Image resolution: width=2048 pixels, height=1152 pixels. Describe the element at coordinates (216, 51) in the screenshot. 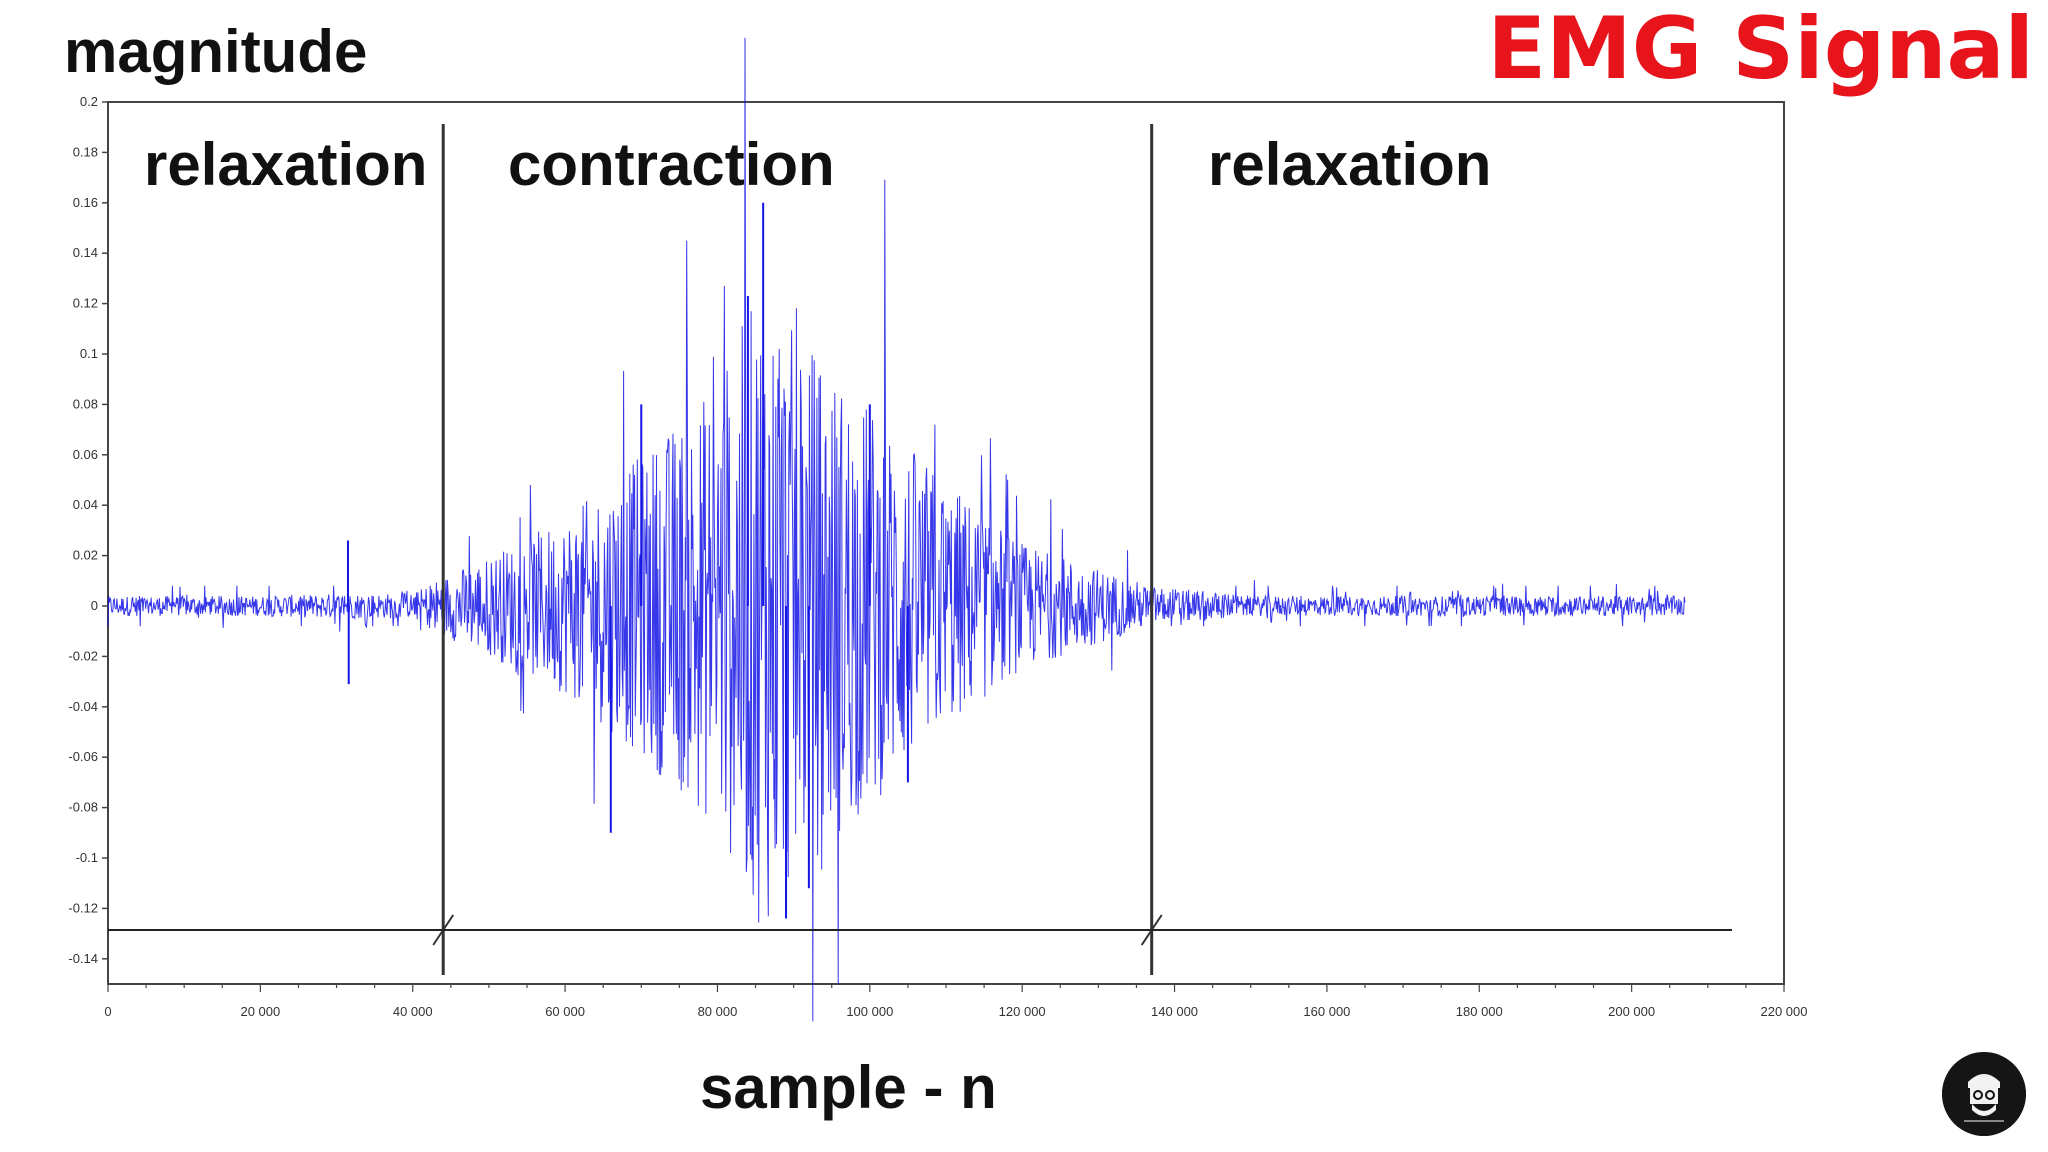

I see `y-axis-label: magnitude` at that location.